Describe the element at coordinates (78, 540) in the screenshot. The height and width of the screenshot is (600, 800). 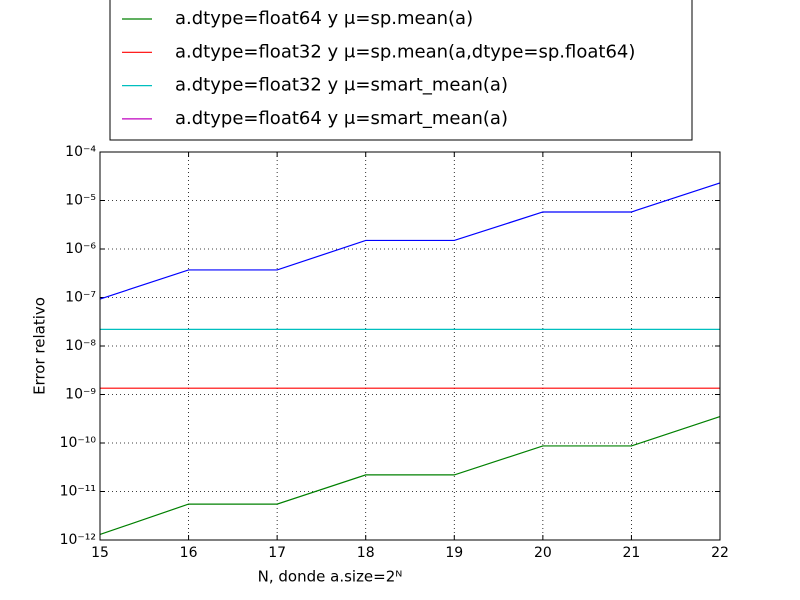
I see `y-tick-label: 10⁻¹²` at that location.